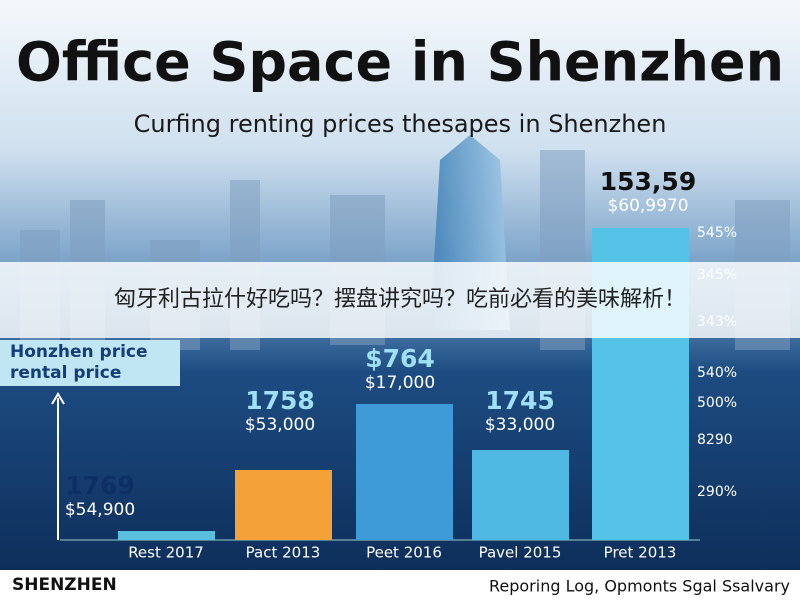 This screenshot has width=800, height=600. Describe the element at coordinates (79, 352) in the screenshot. I see `side-label: Honzhen price` at that location.